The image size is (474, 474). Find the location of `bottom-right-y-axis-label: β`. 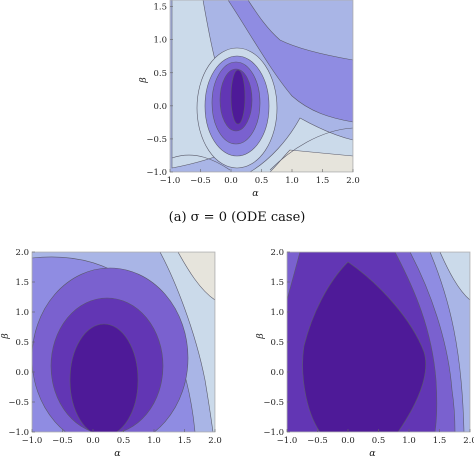

bottom-right-y-axis-label: β is located at coordinates (260, 336).